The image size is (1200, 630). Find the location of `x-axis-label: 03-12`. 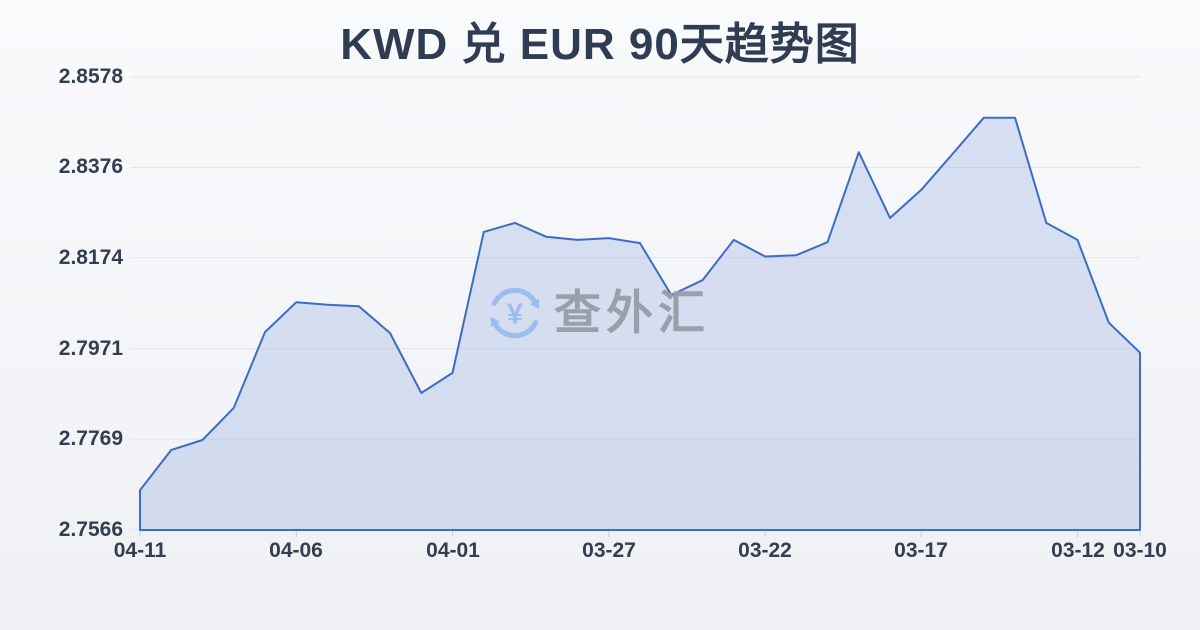

x-axis-label: 03-12 is located at coordinates (1078, 550).